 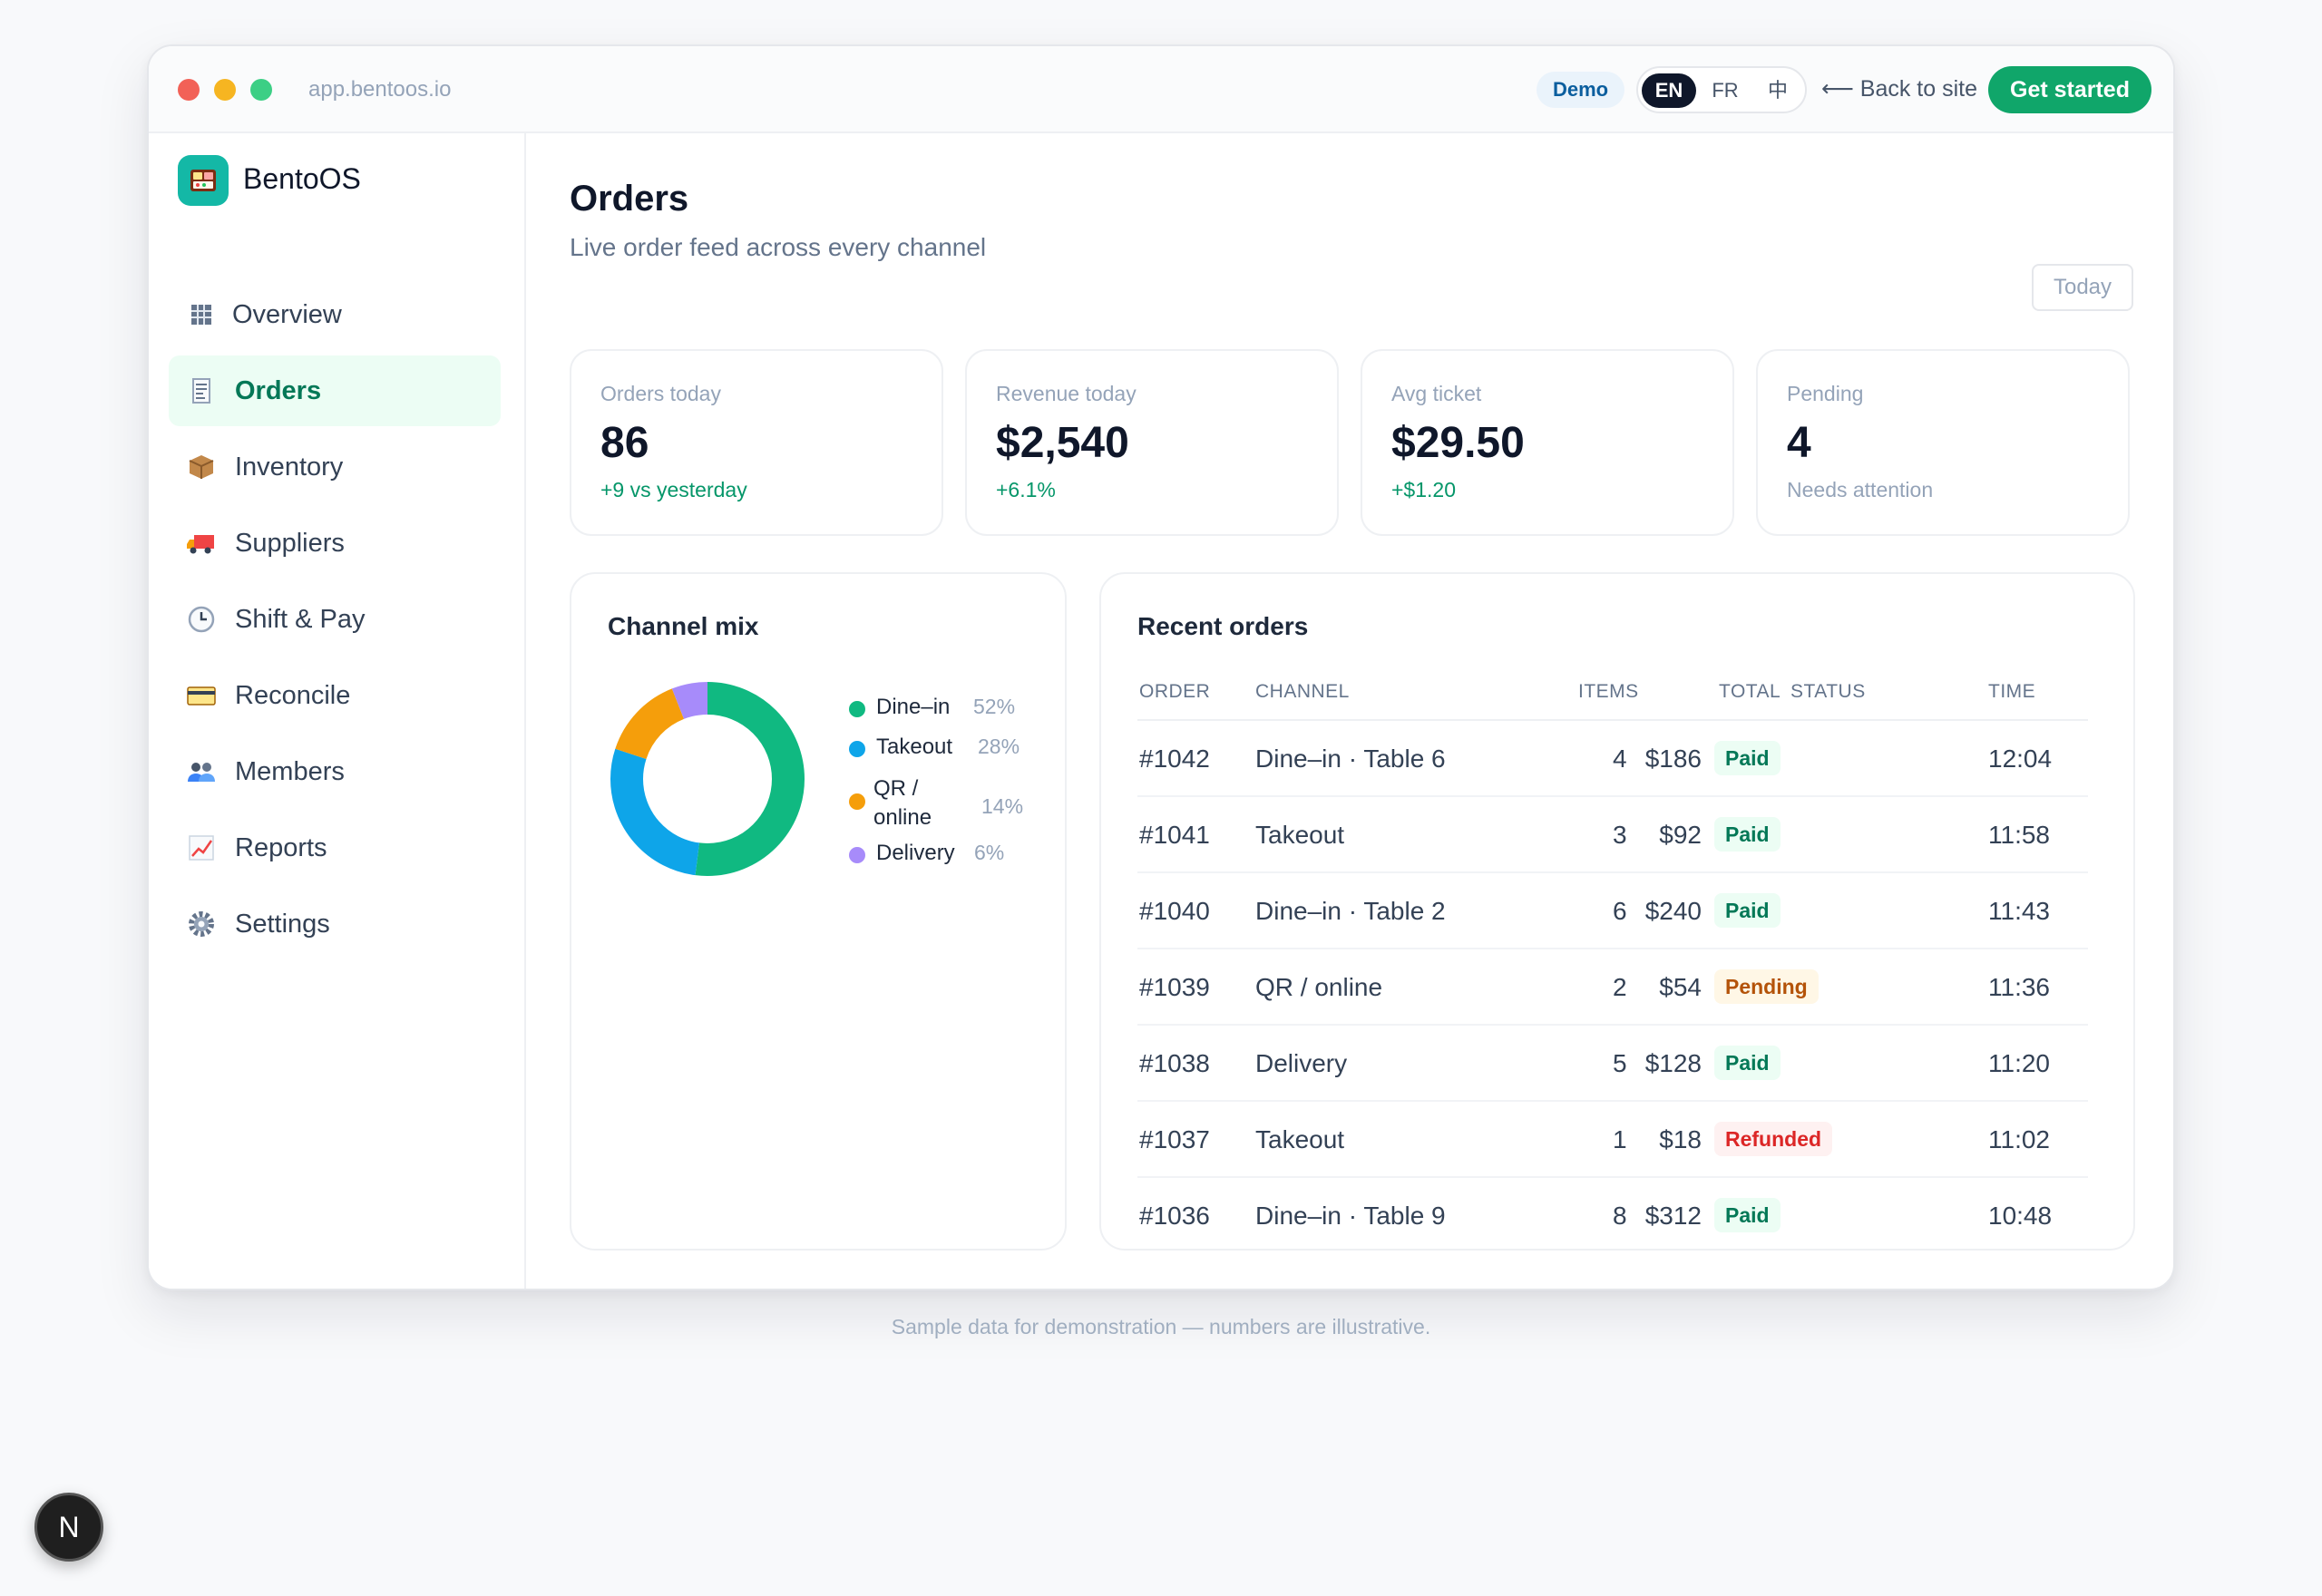 What do you see at coordinates (335, 695) in the screenshot?
I see `sidebar-item-reconcile: Reconcile` at bounding box center [335, 695].